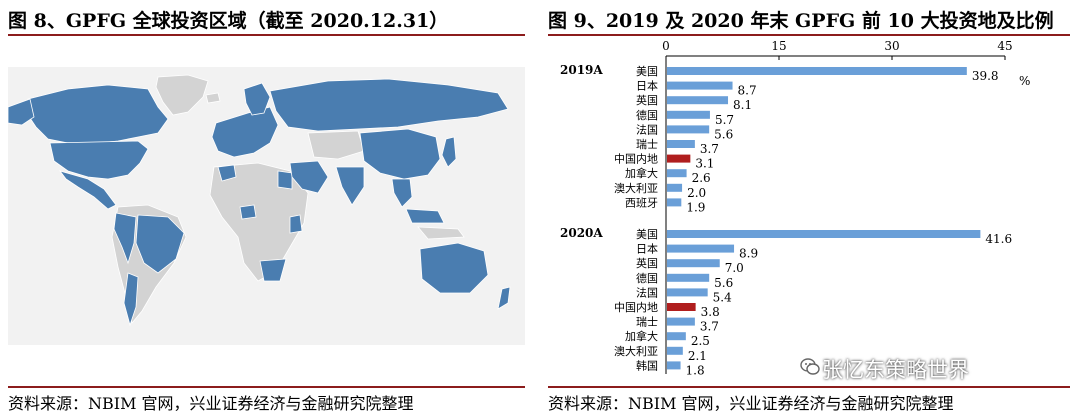 The height and width of the screenshot is (416, 1080). Describe the element at coordinates (99, 160) in the screenshot. I see `map-usa` at that location.